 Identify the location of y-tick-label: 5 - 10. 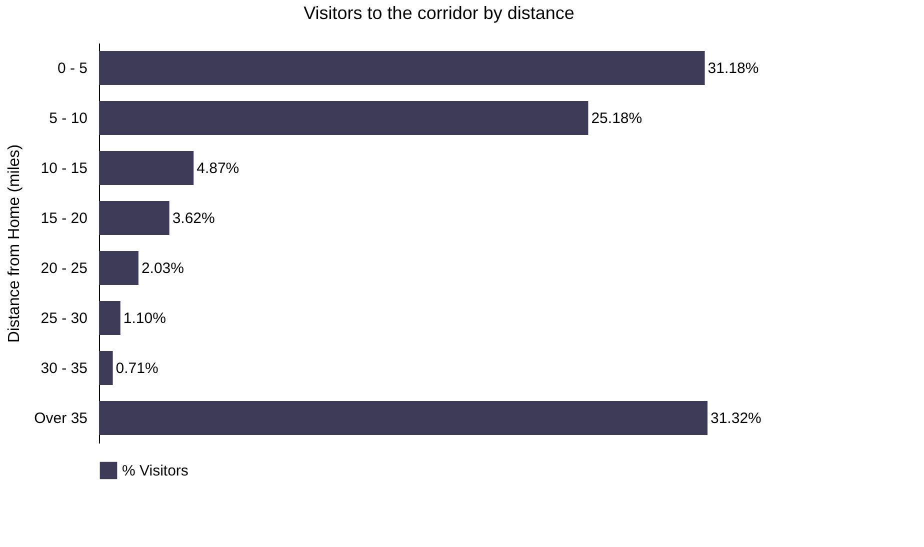
(68, 118).